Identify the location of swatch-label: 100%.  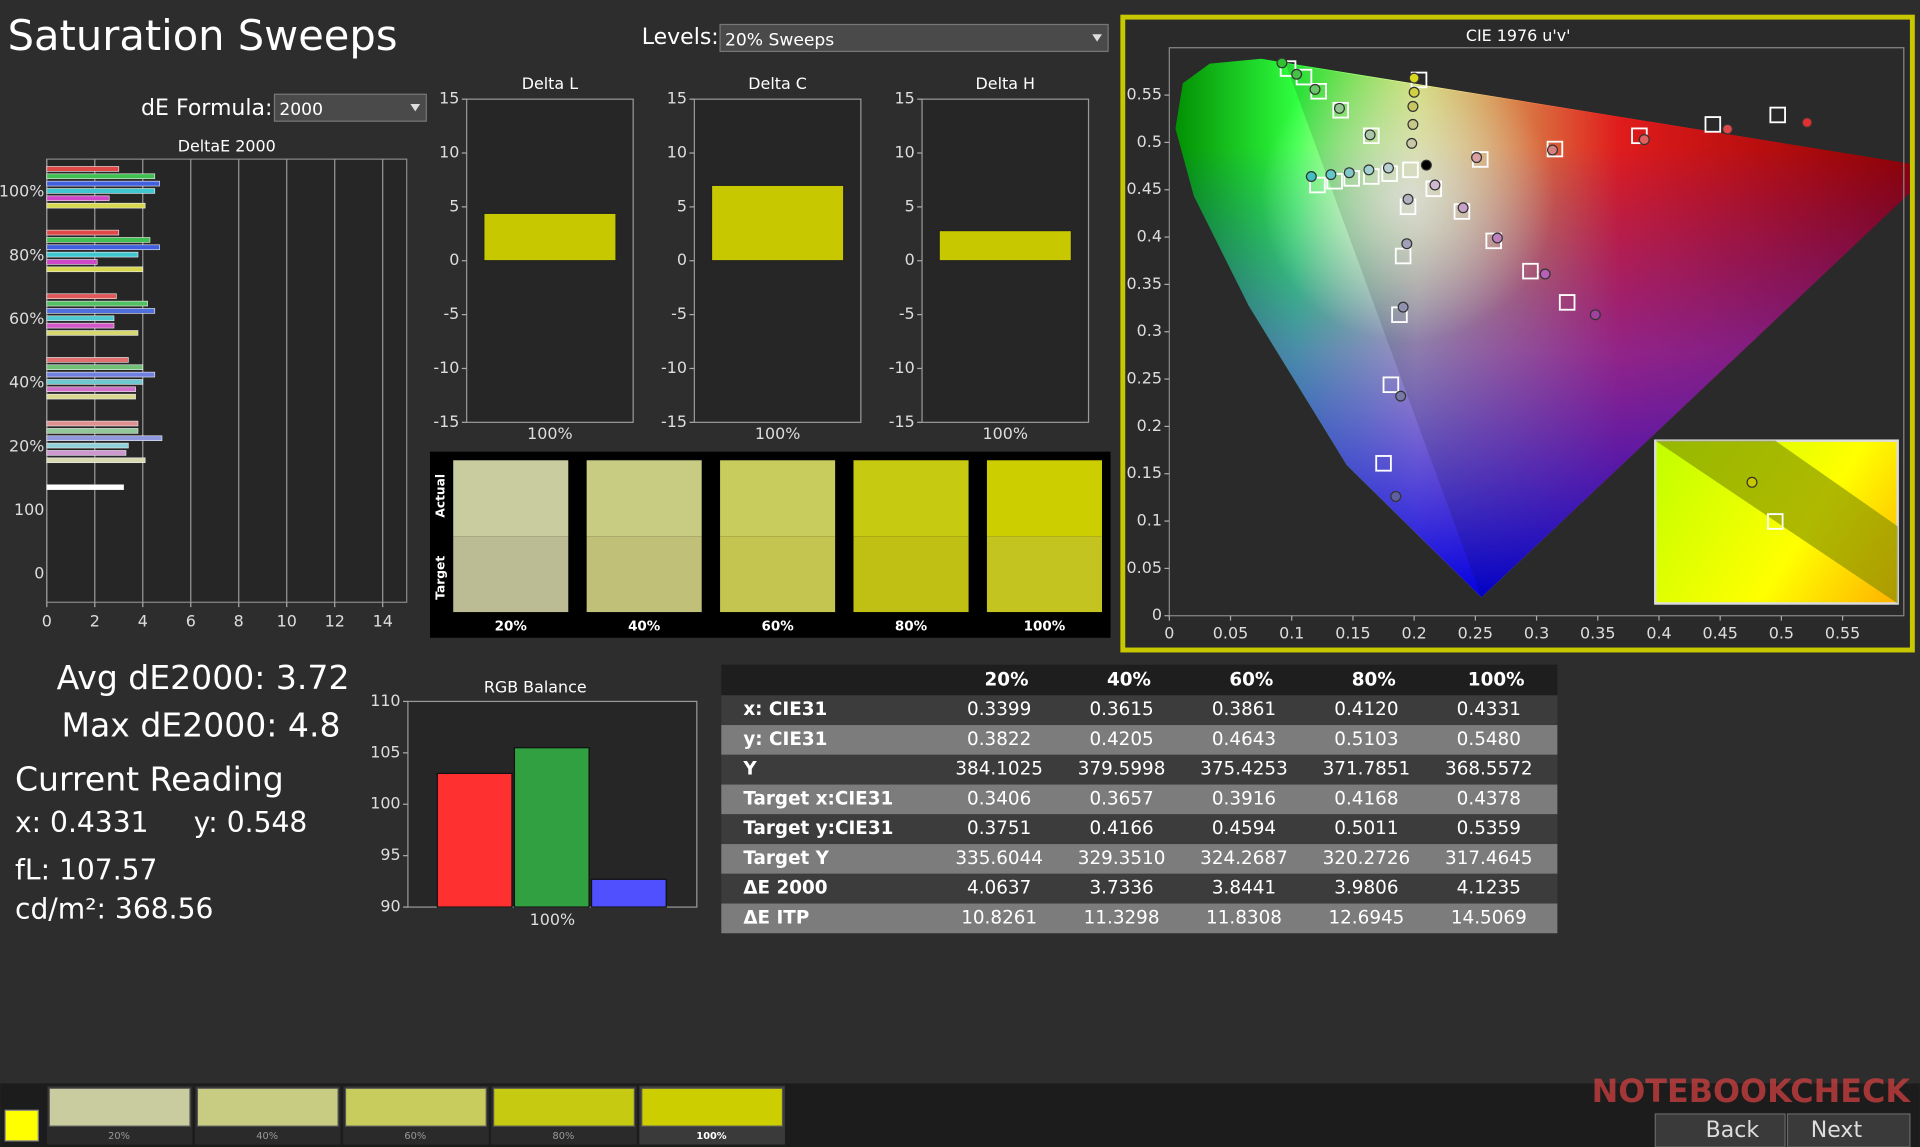
(1045, 627).